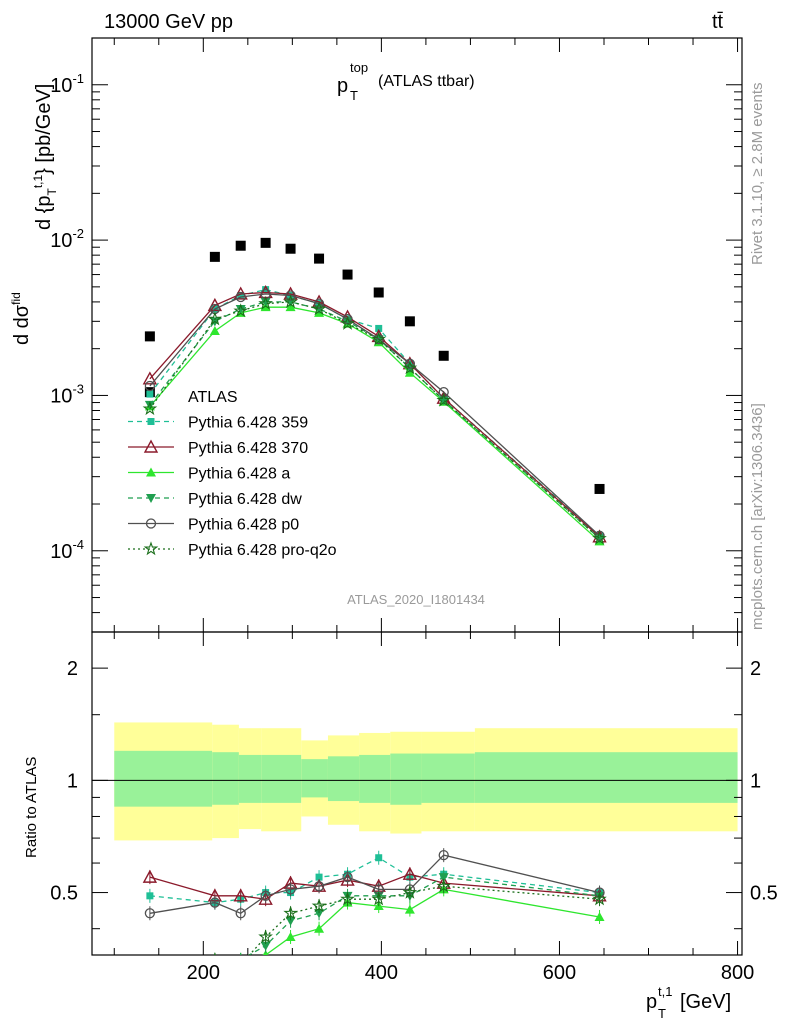 The image size is (786, 1024). What do you see at coordinates (764, 894) in the screenshot?
I see `ratio-tick-label-right: 0.5` at bounding box center [764, 894].